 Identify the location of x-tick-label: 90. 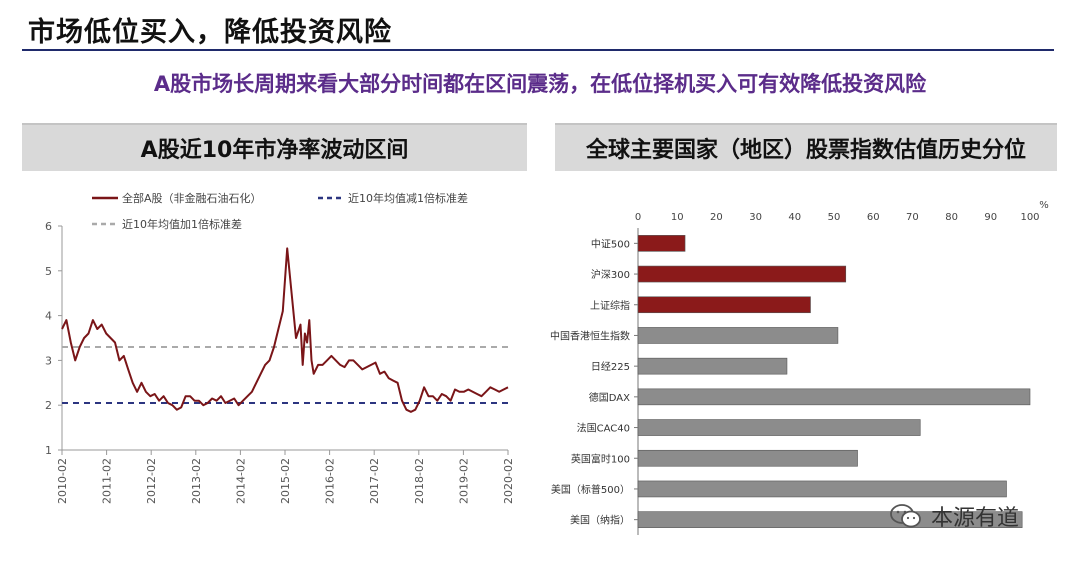
(990, 217).